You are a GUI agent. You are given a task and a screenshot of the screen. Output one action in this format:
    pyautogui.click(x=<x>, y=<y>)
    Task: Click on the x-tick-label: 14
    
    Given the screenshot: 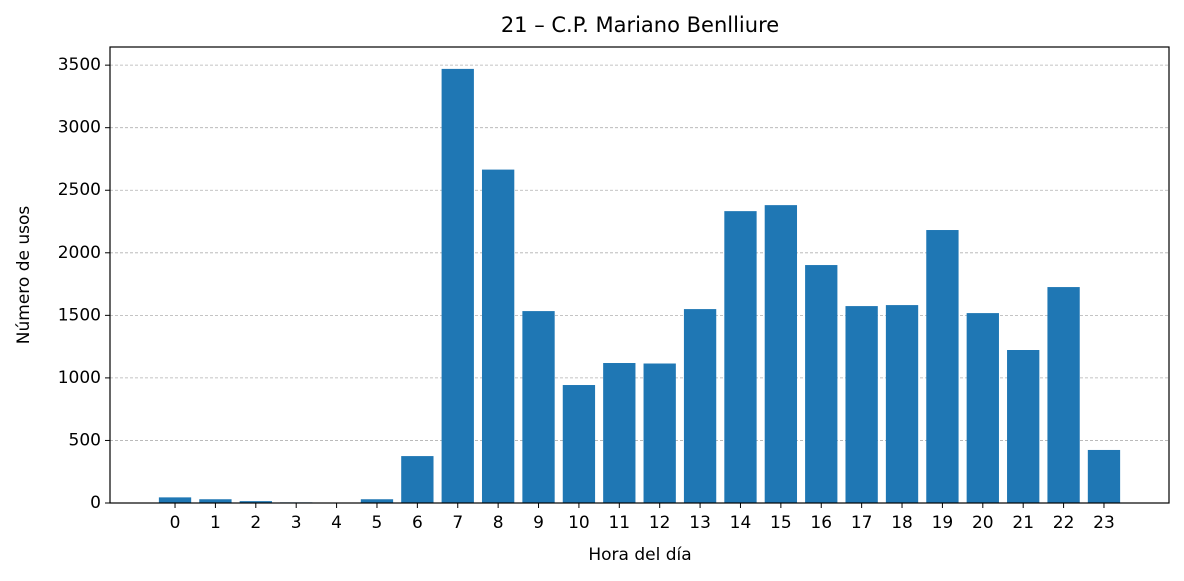 What is the action you would take?
    pyautogui.click(x=741, y=523)
    